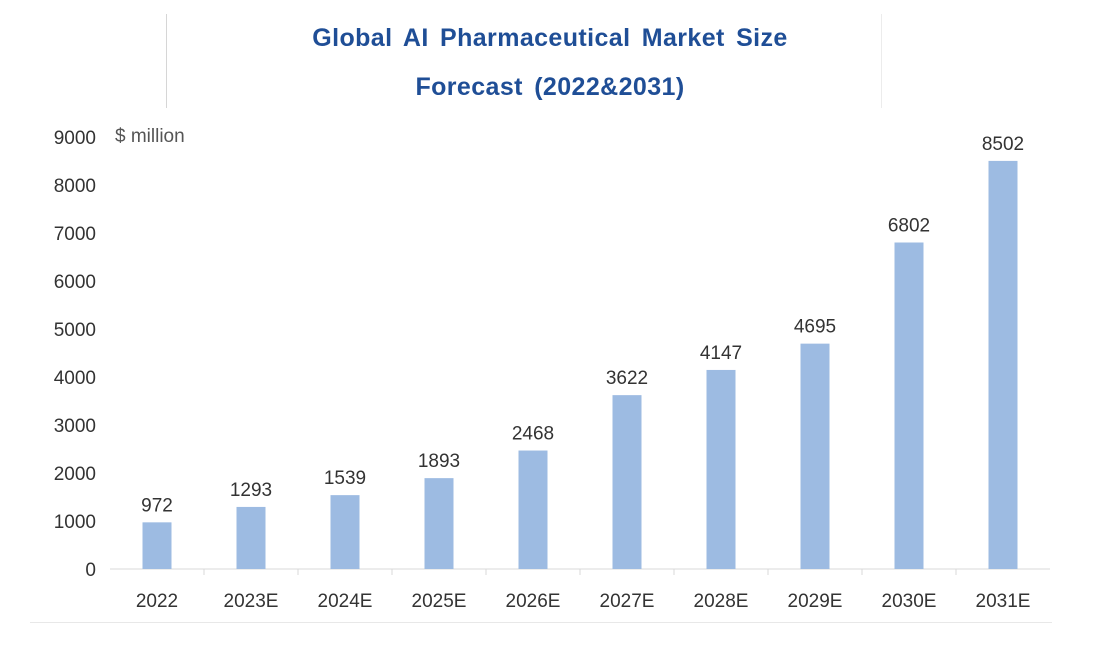 This screenshot has width=1102, height=649. I want to click on bar-value-label: 2468, so click(533, 434).